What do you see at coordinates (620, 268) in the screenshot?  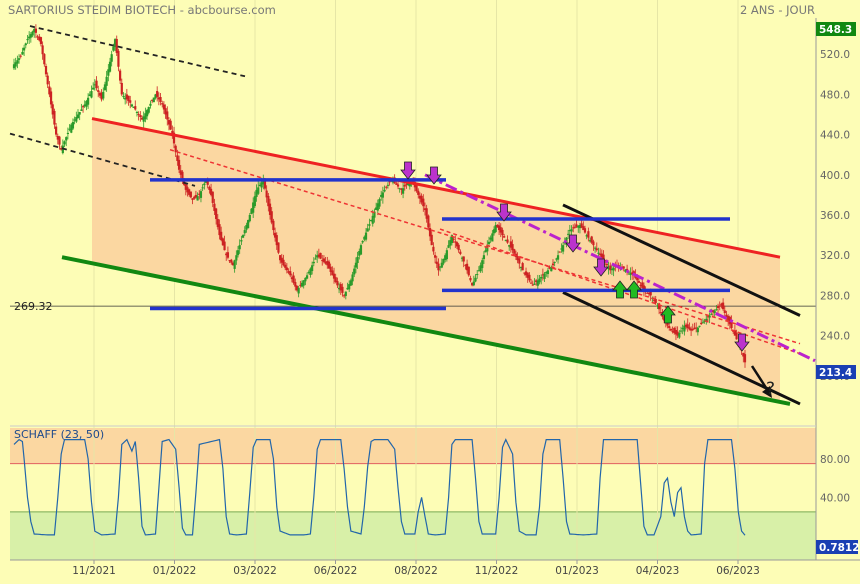 I see `dashdot-trend-line` at bounding box center [620, 268].